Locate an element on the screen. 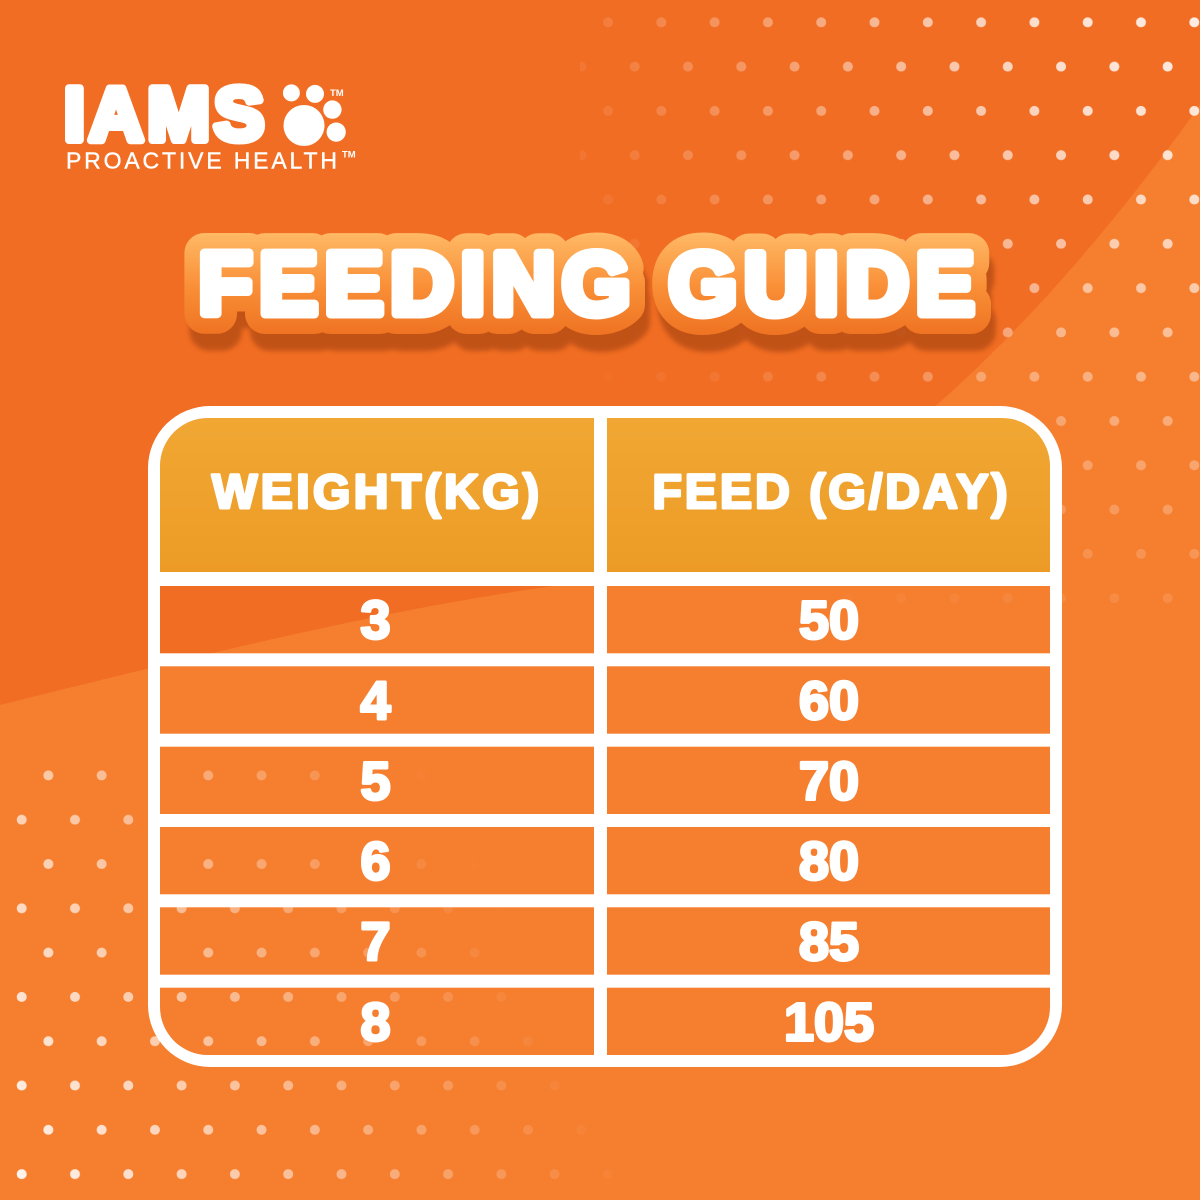  svg-text: 3 is located at coordinates (375, 621).